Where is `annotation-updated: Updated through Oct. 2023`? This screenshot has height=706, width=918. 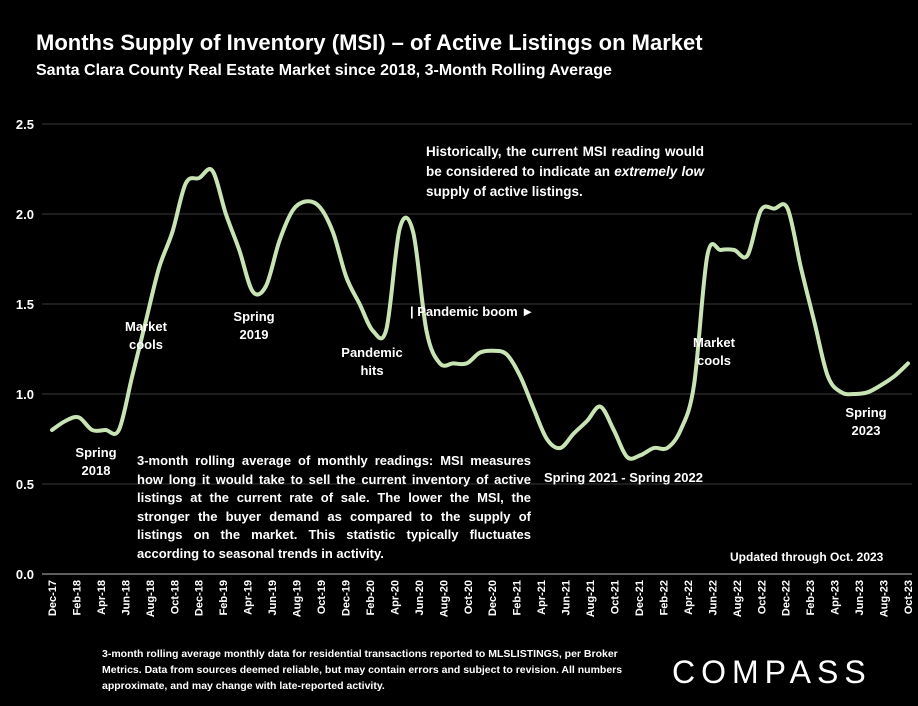
annotation-updated: Updated through Oct. 2023 is located at coordinates (807, 557).